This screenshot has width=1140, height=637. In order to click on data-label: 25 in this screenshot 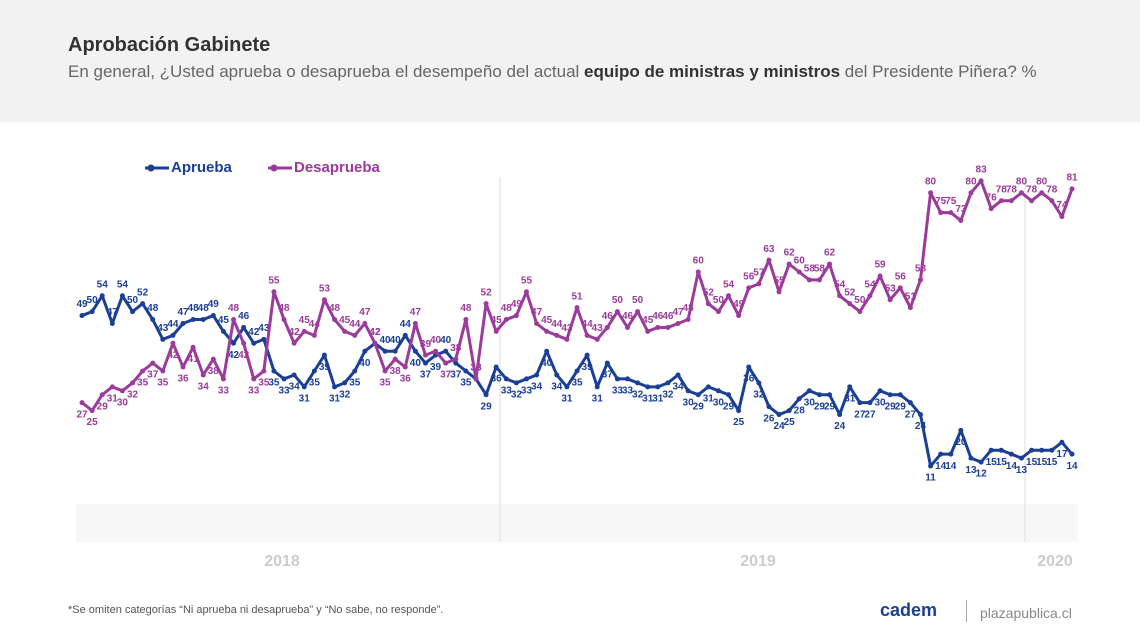, I will do `click(739, 422)`.